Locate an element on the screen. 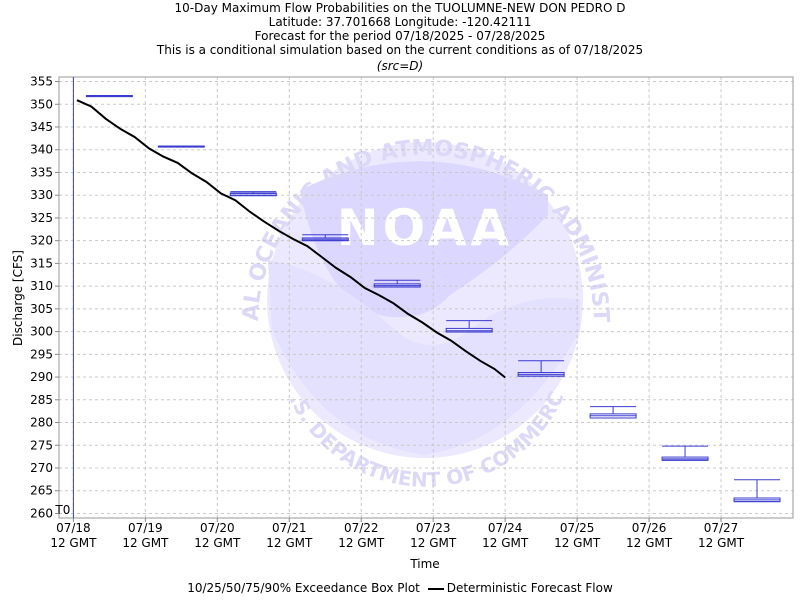  y-tick-label: 335 is located at coordinates (41, 172).